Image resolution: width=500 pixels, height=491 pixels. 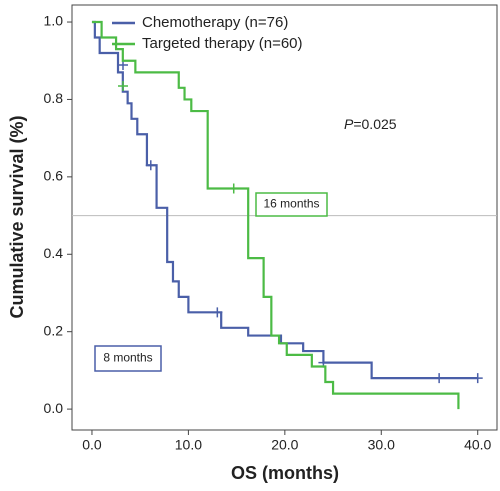 I want to click on annotation-label: 8 months, so click(x=127, y=358).